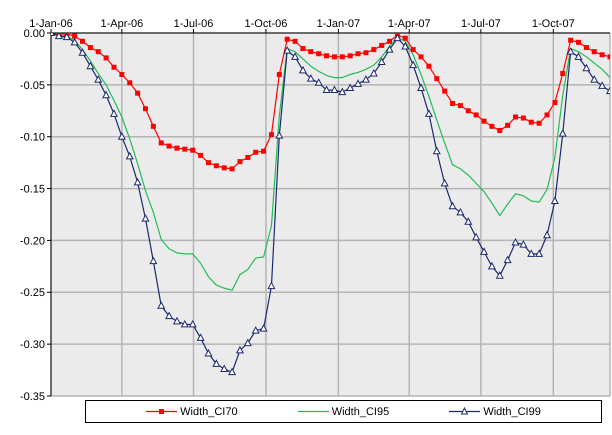  I want to click on y-tick-label: 0.00, so click(34, 34).